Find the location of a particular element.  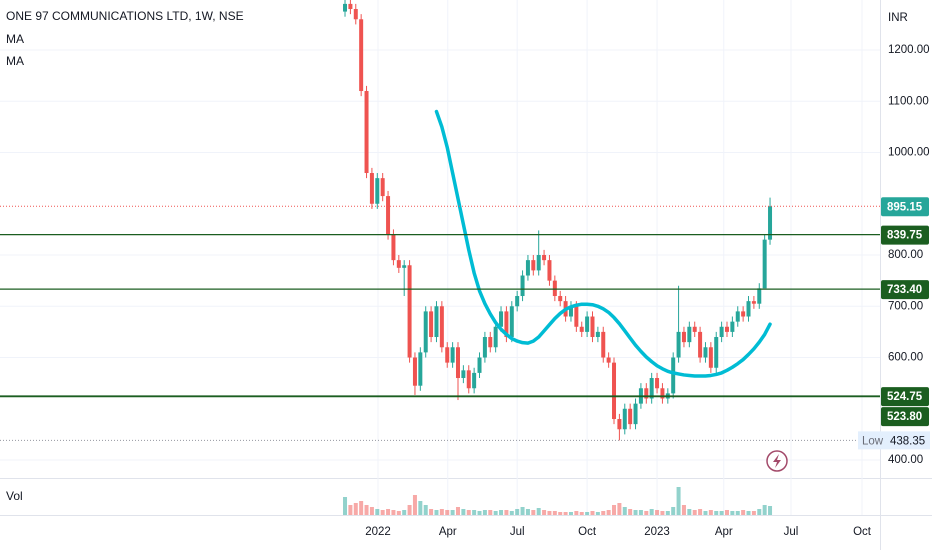

y-tick-label: 400.00 is located at coordinates (905, 460).